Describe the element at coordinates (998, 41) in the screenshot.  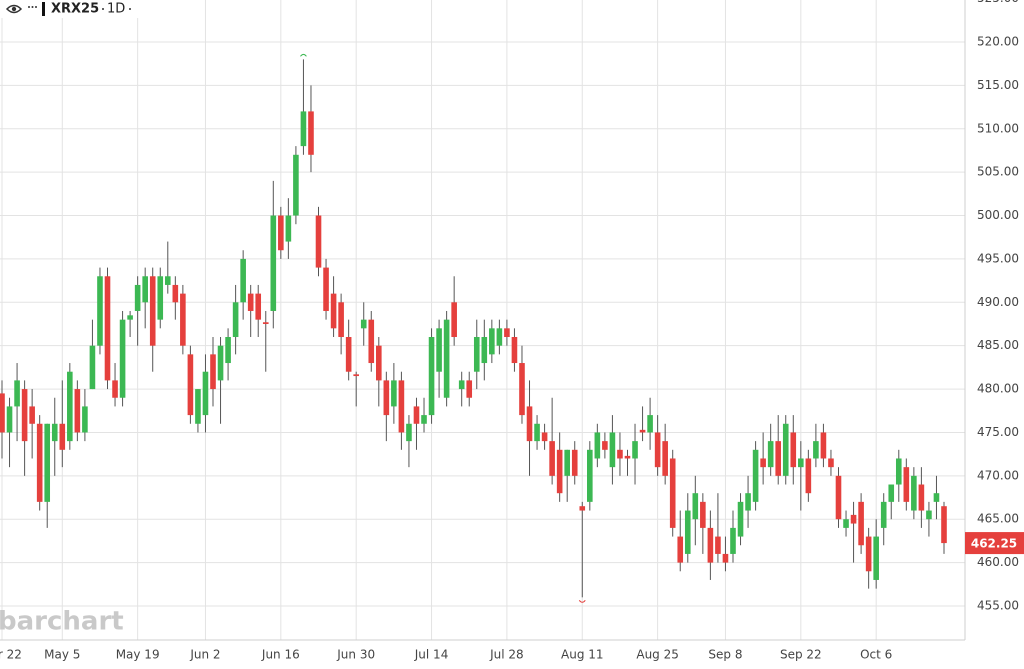
I see `y-tick-label: 520.00` at that location.